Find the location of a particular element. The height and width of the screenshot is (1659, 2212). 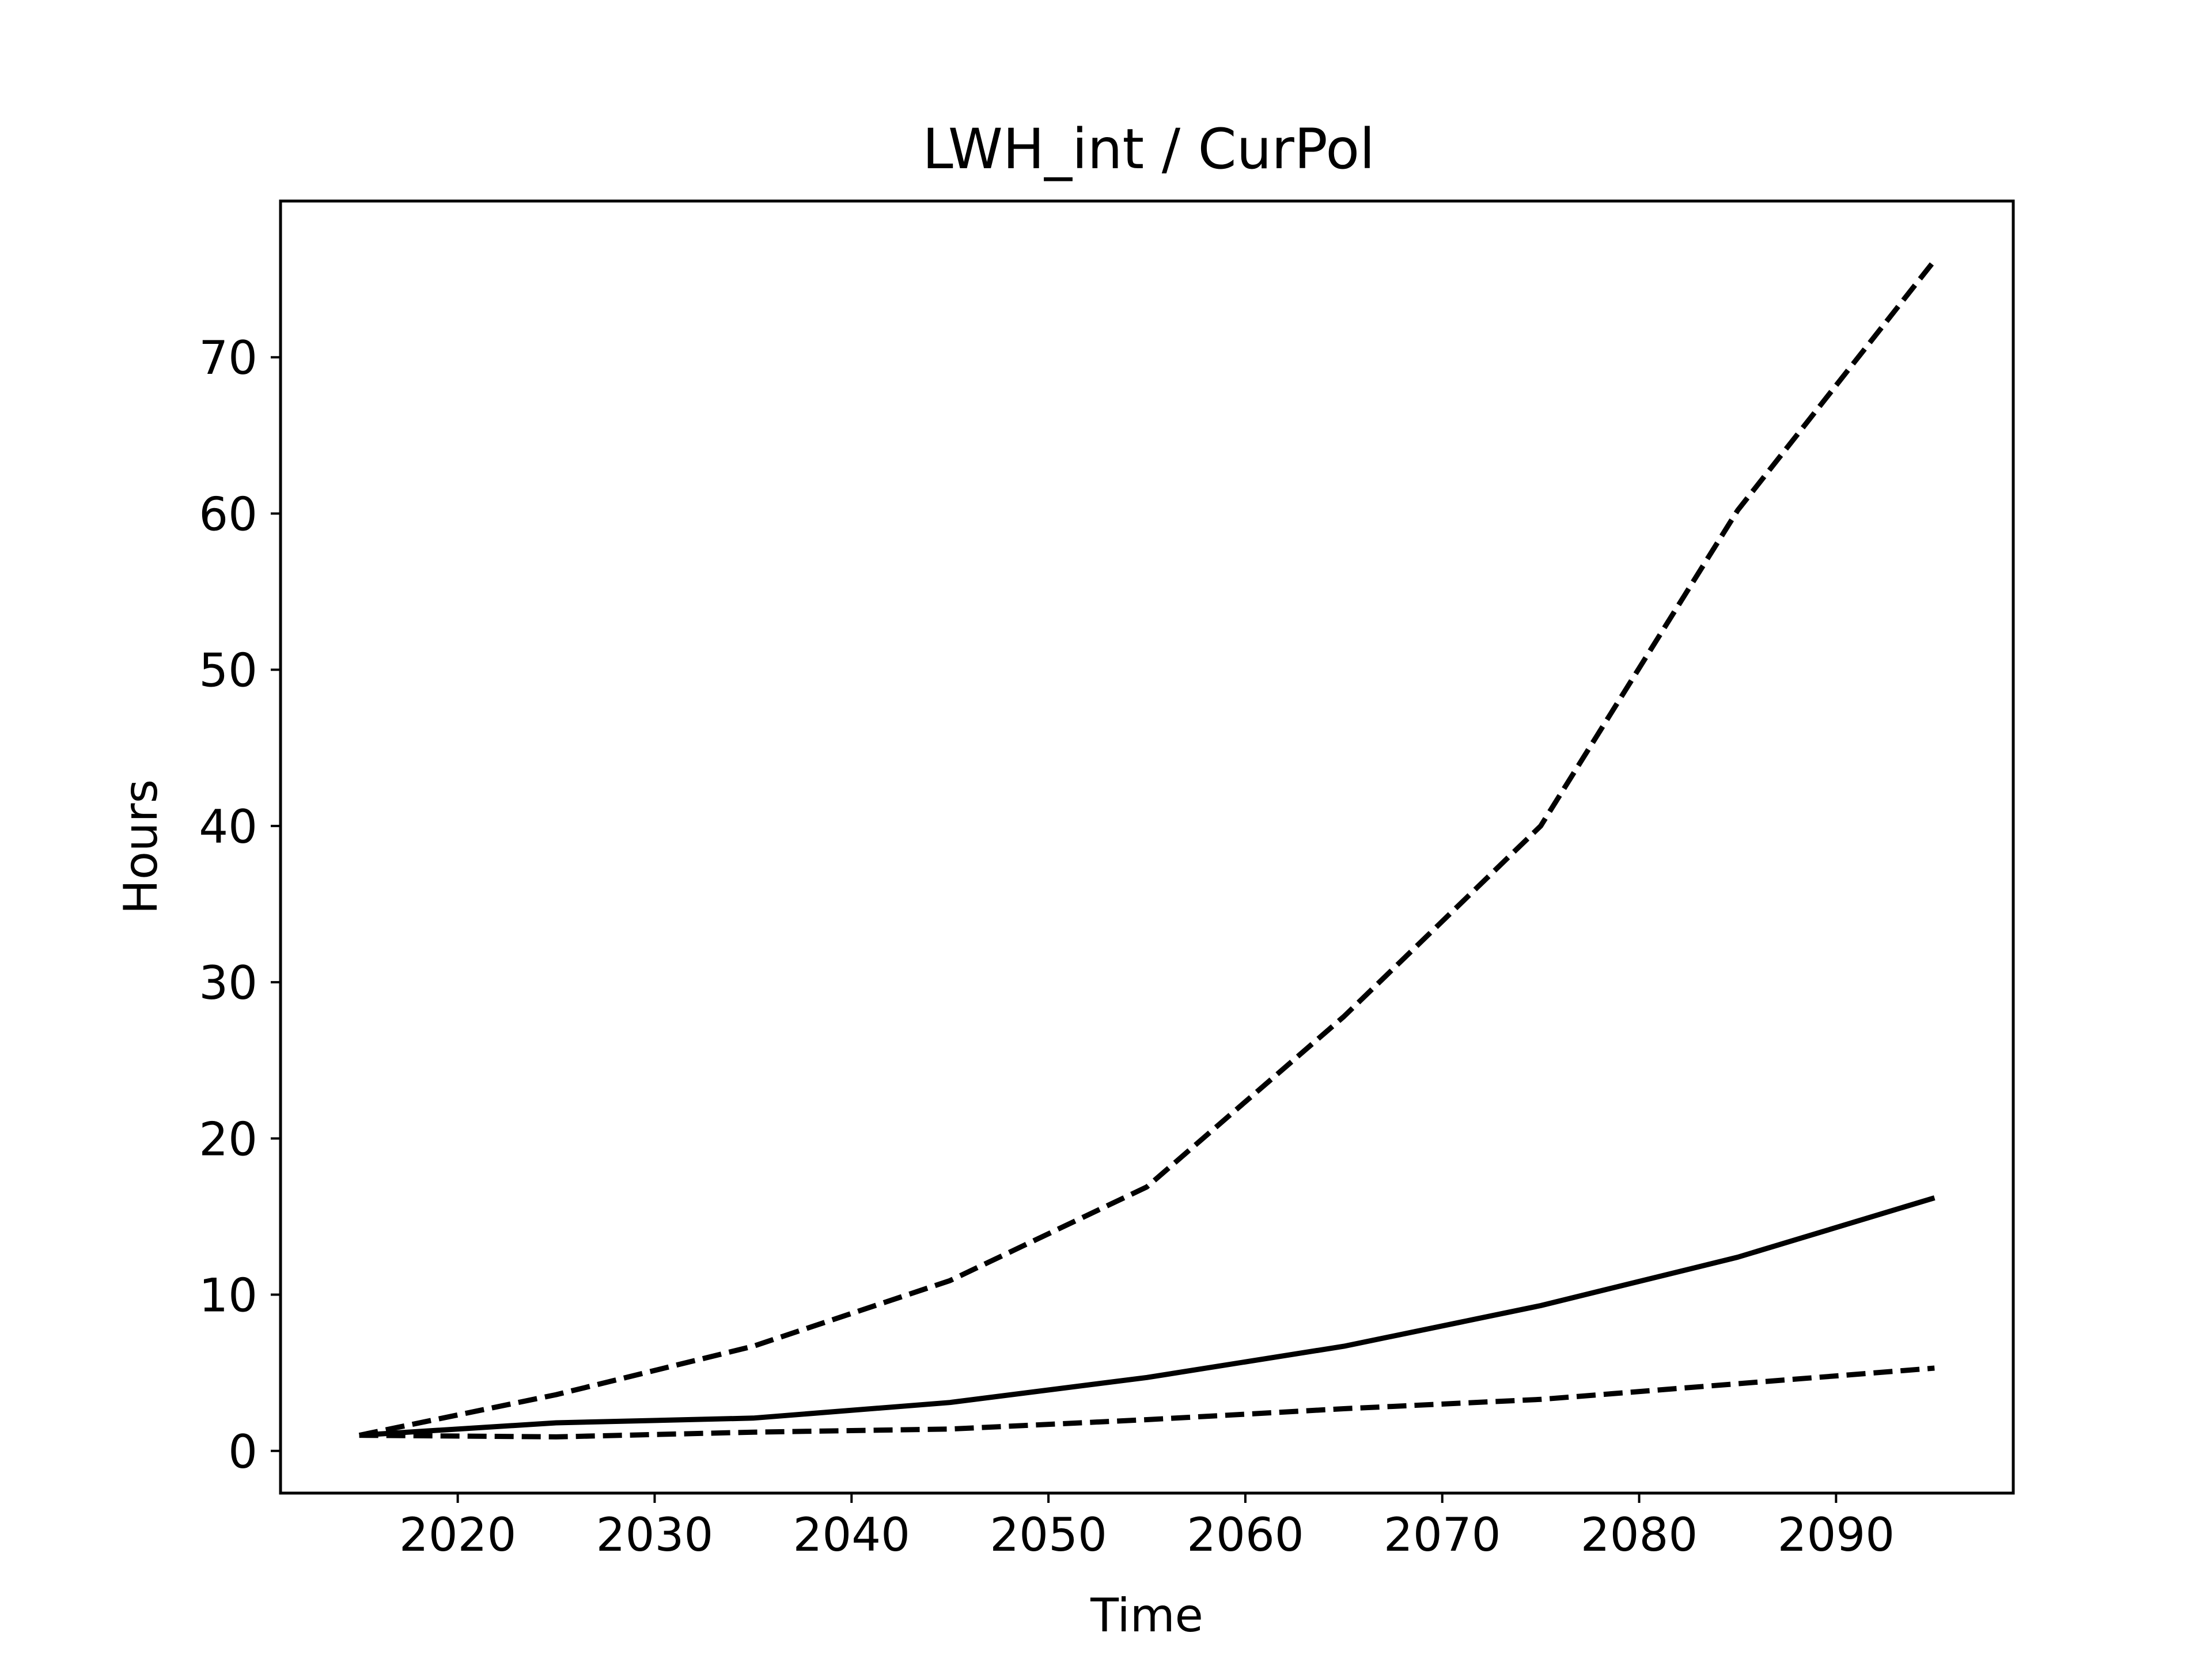

y-tick-label: 30 is located at coordinates (228, 983).